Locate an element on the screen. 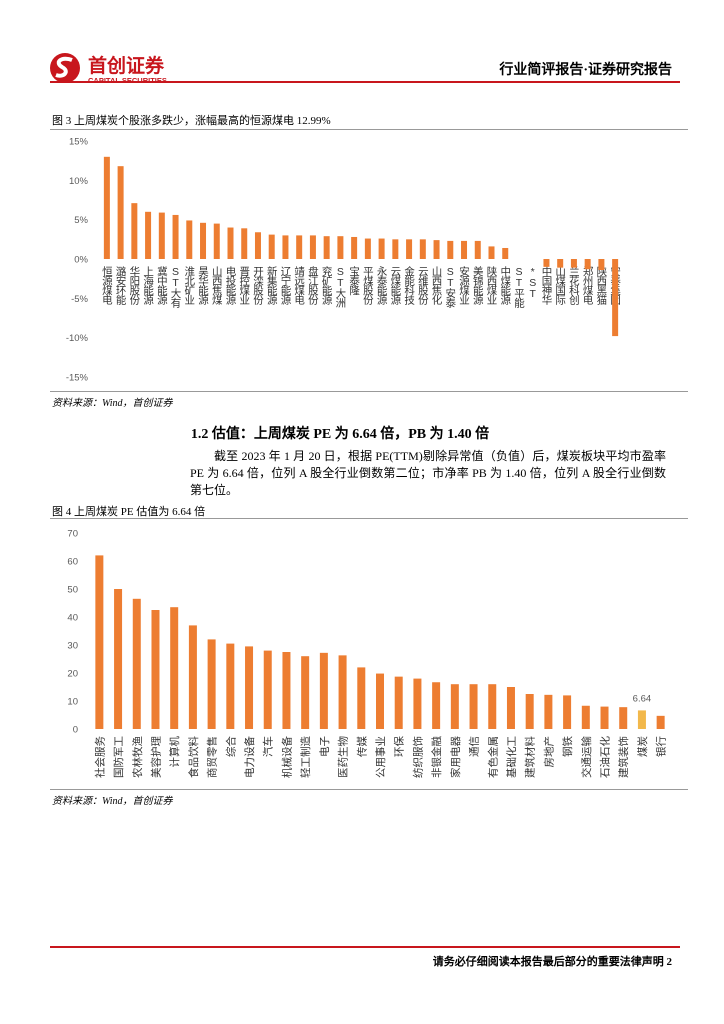  x-tick-label: 计算机 is located at coordinates (174, 752).